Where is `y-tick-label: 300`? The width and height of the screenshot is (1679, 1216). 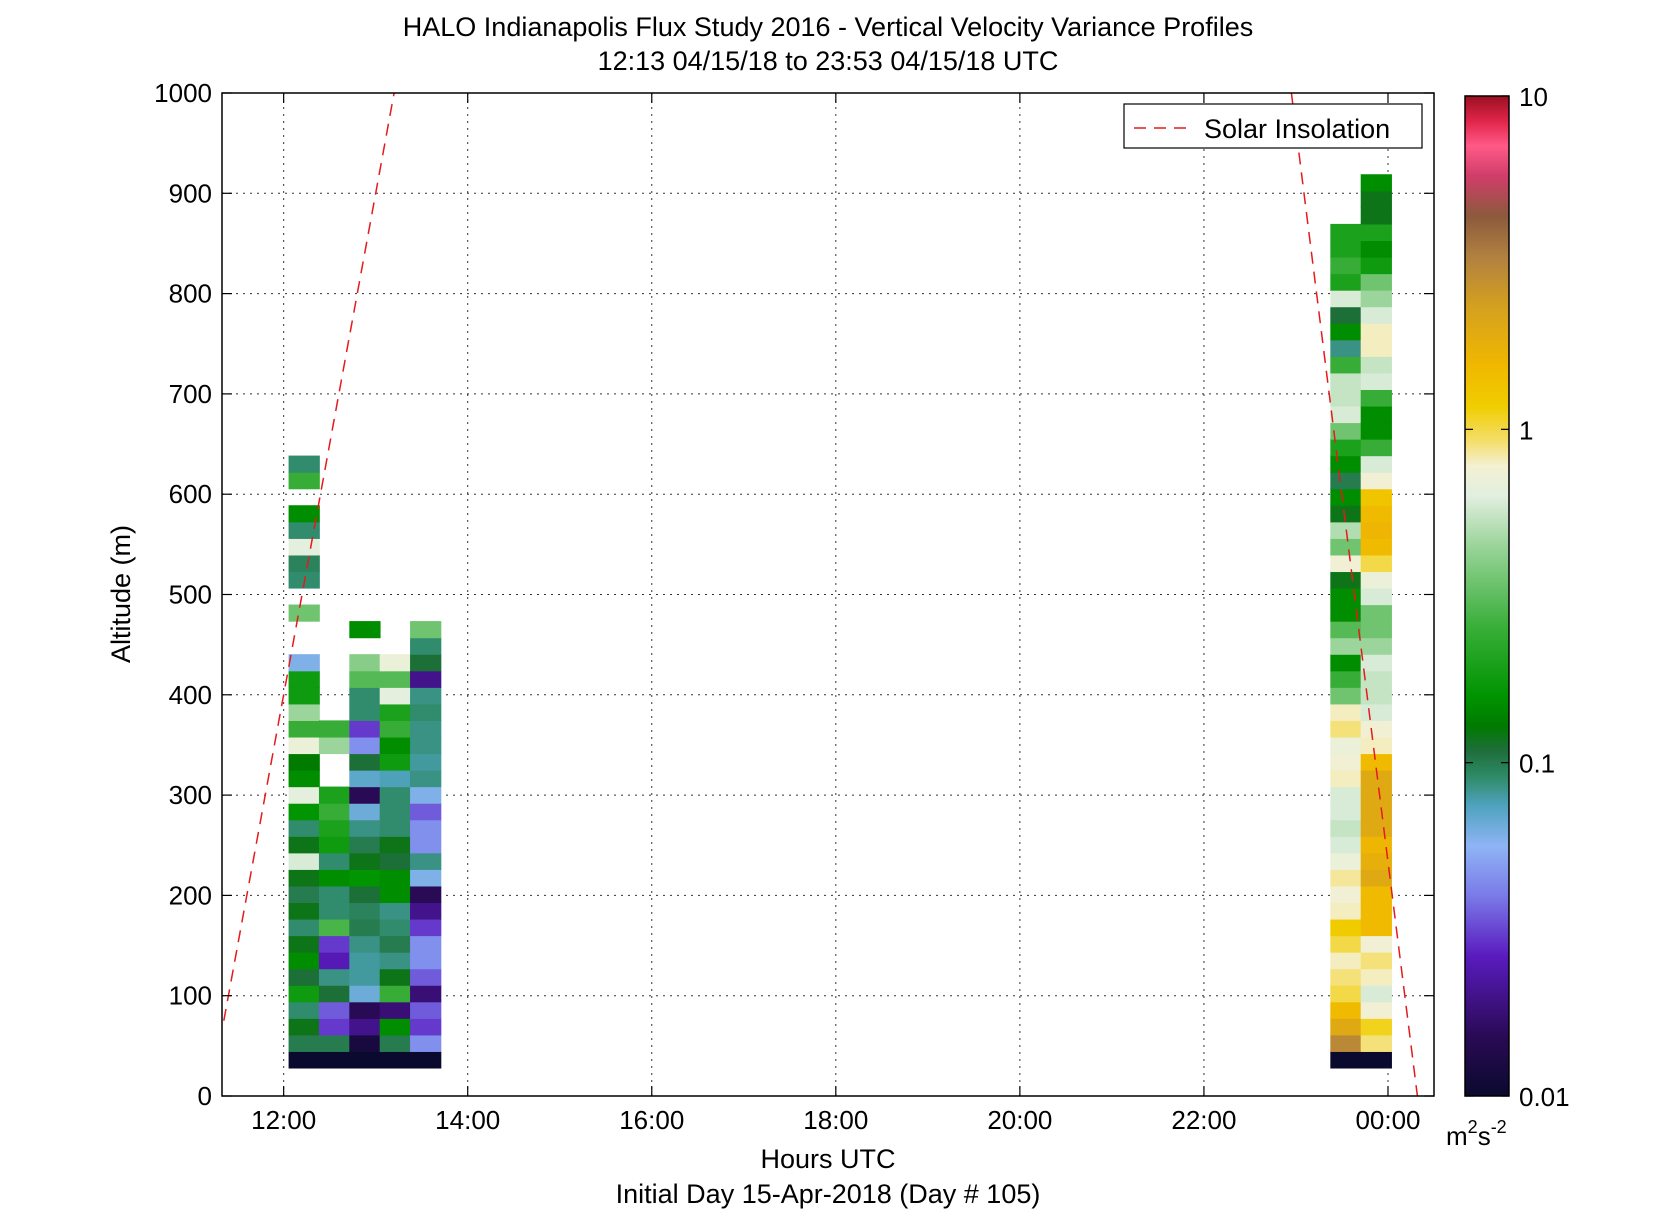 y-tick-label: 300 is located at coordinates (190, 795).